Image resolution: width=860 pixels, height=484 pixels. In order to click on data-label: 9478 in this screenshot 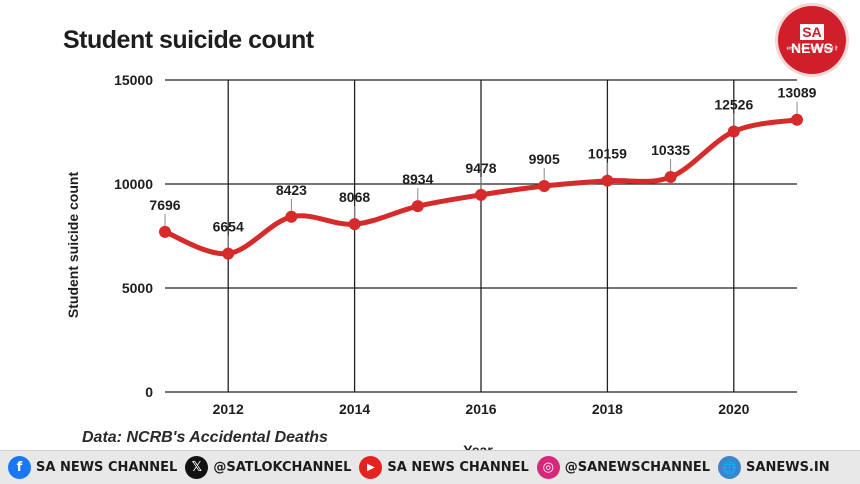, I will do `click(480, 168)`.